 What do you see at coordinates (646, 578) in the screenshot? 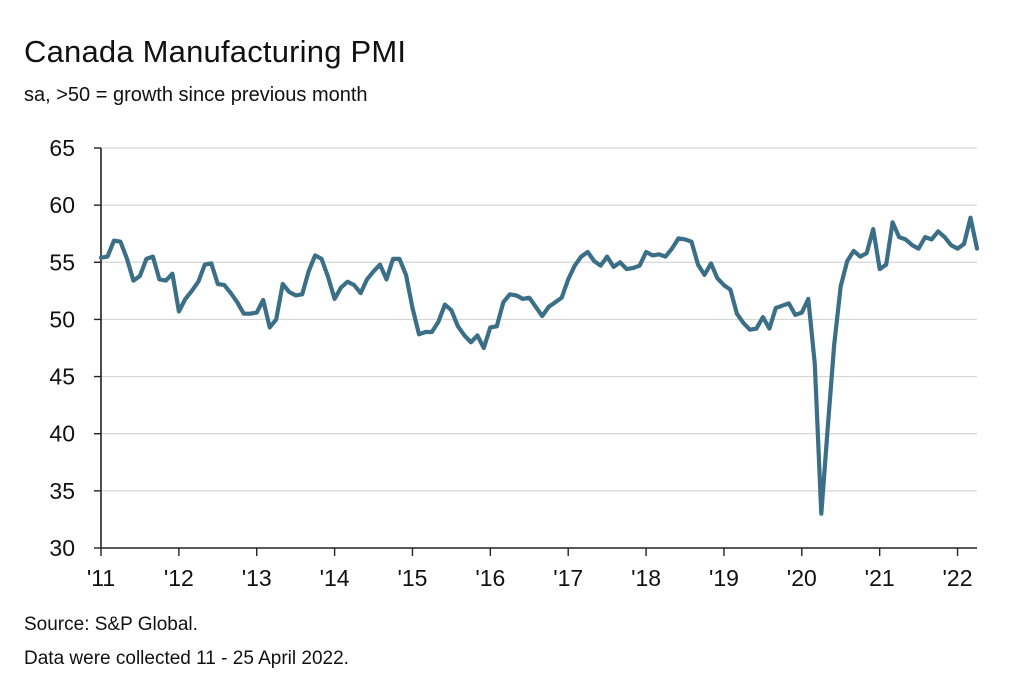
I see `x-tick-label: '18` at bounding box center [646, 578].